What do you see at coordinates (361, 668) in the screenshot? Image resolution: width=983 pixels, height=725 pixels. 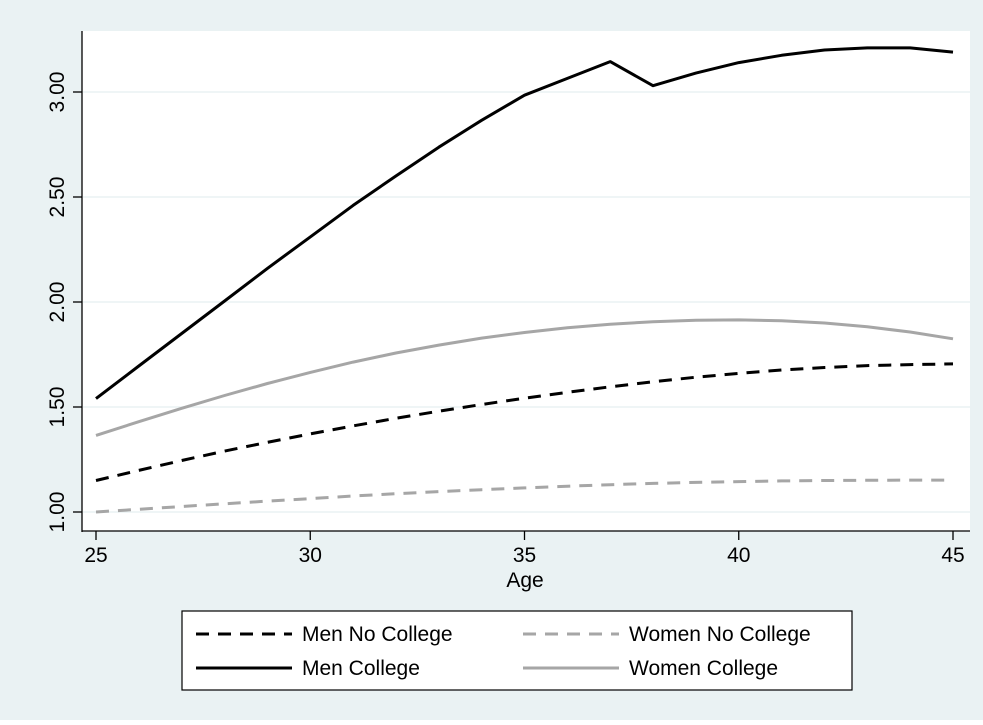 I see `legend-label-men-college: Men College` at bounding box center [361, 668].